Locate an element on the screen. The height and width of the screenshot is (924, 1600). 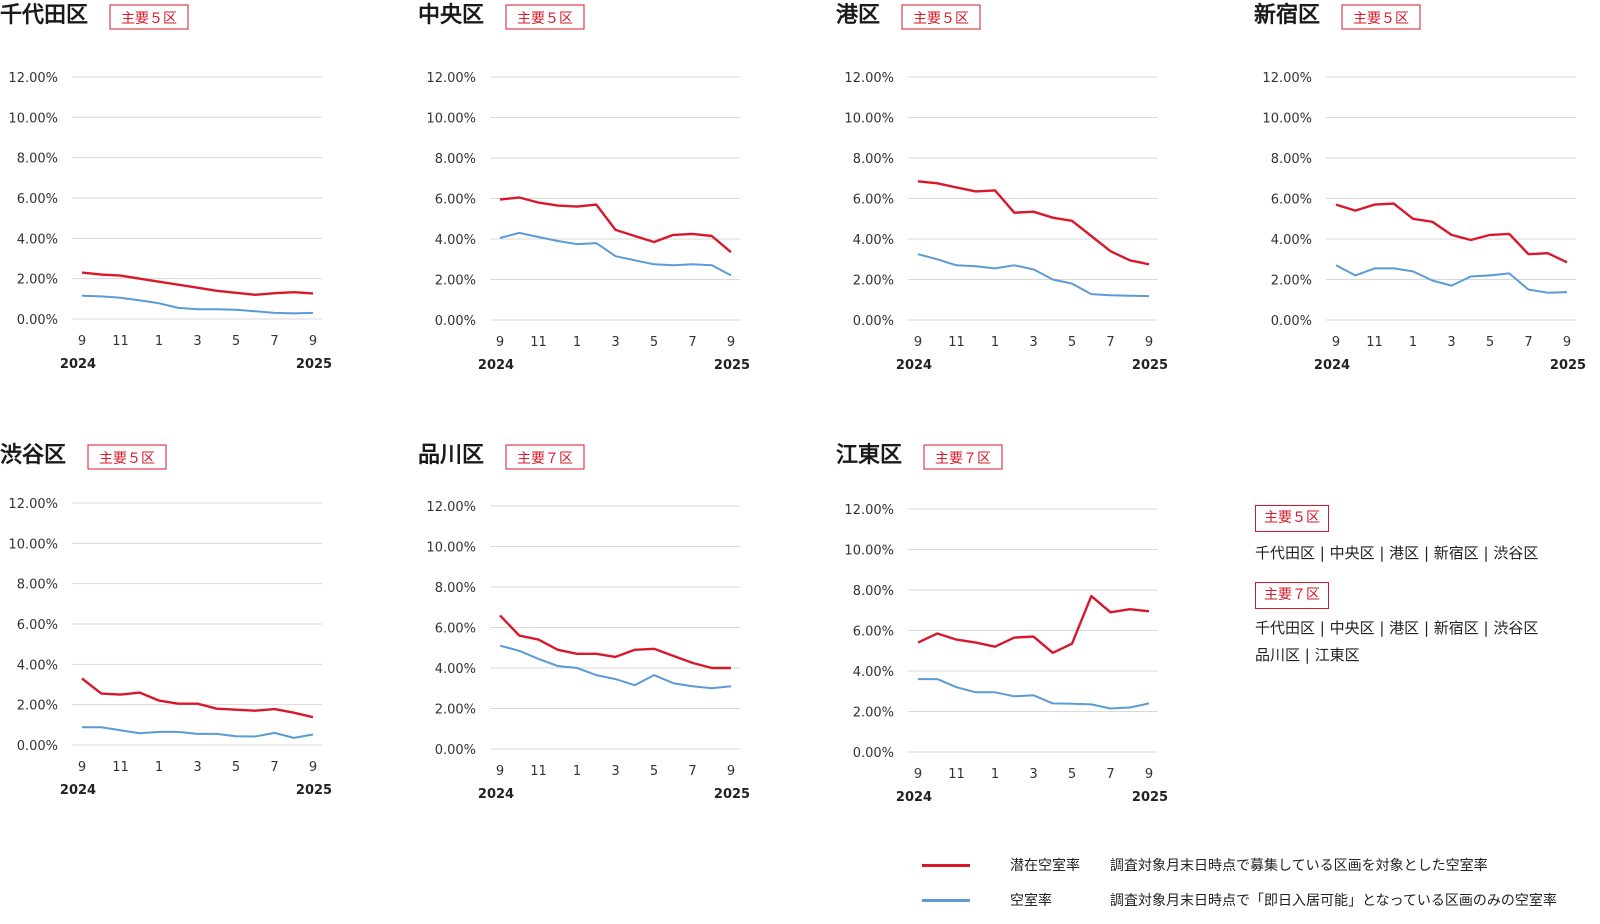
legend-potential: 潜在空室率 調査対象月末日時点で募集している区画を対象とした空室率 is located at coordinates (1205, 865).